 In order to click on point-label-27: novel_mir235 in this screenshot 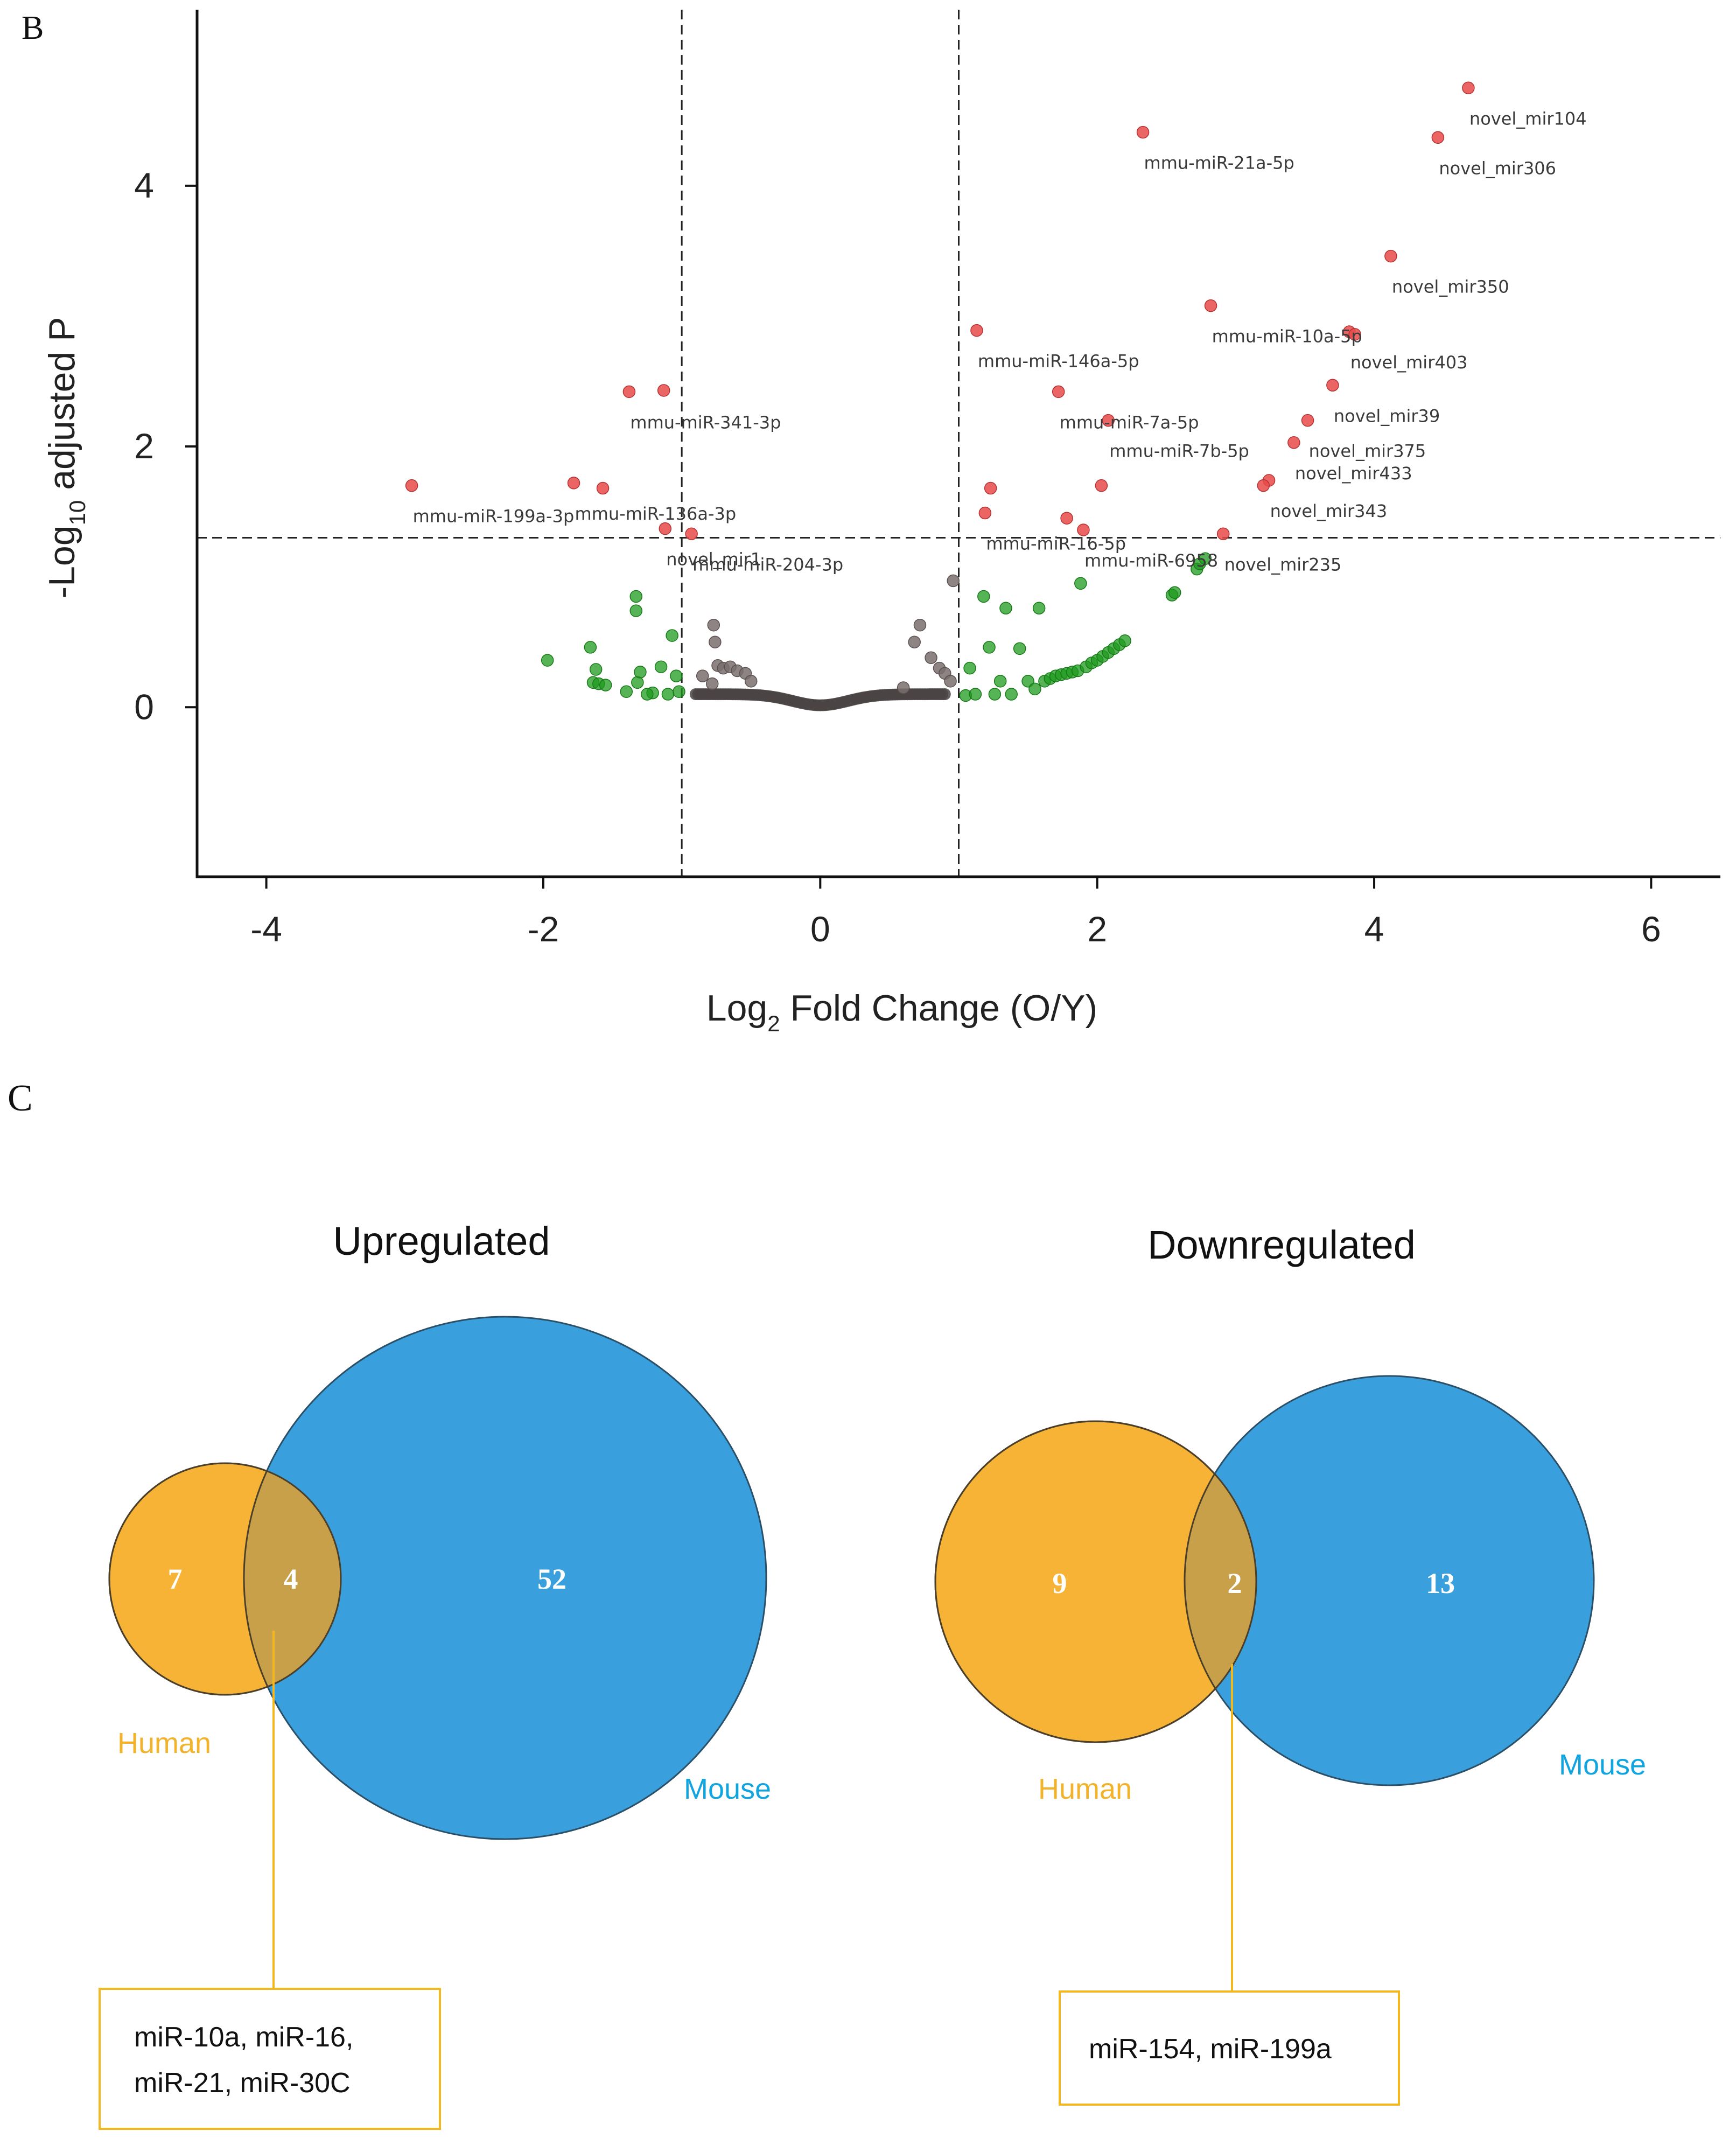, I will do `click(1283, 564)`.